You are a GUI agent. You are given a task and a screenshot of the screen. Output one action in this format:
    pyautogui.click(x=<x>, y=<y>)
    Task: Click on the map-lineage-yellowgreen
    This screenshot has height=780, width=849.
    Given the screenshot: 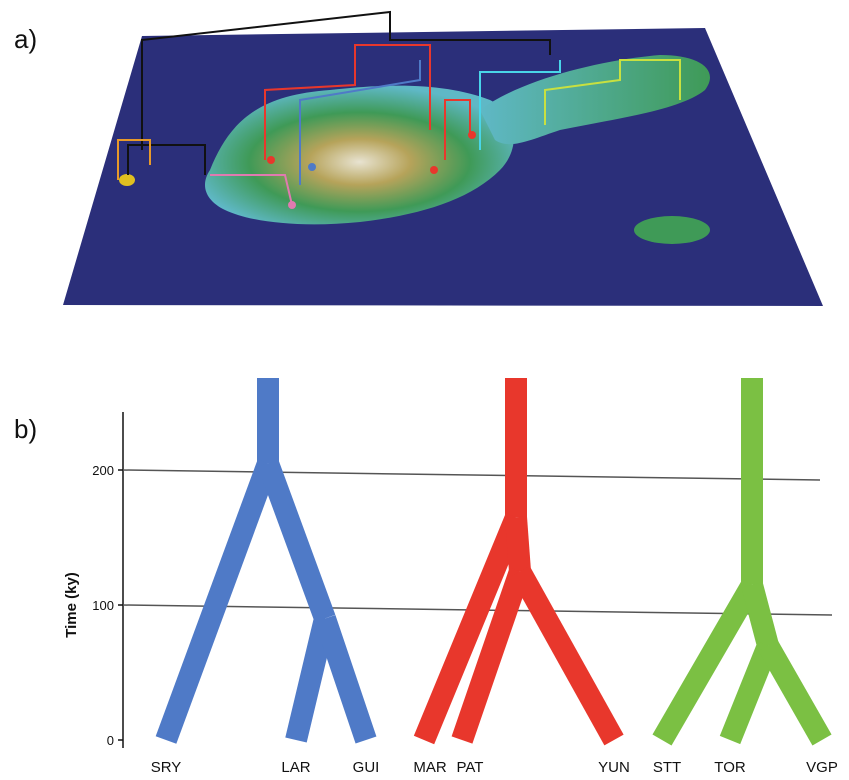 What is the action you would take?
    pyautogui.click(x=612, y=92)
    